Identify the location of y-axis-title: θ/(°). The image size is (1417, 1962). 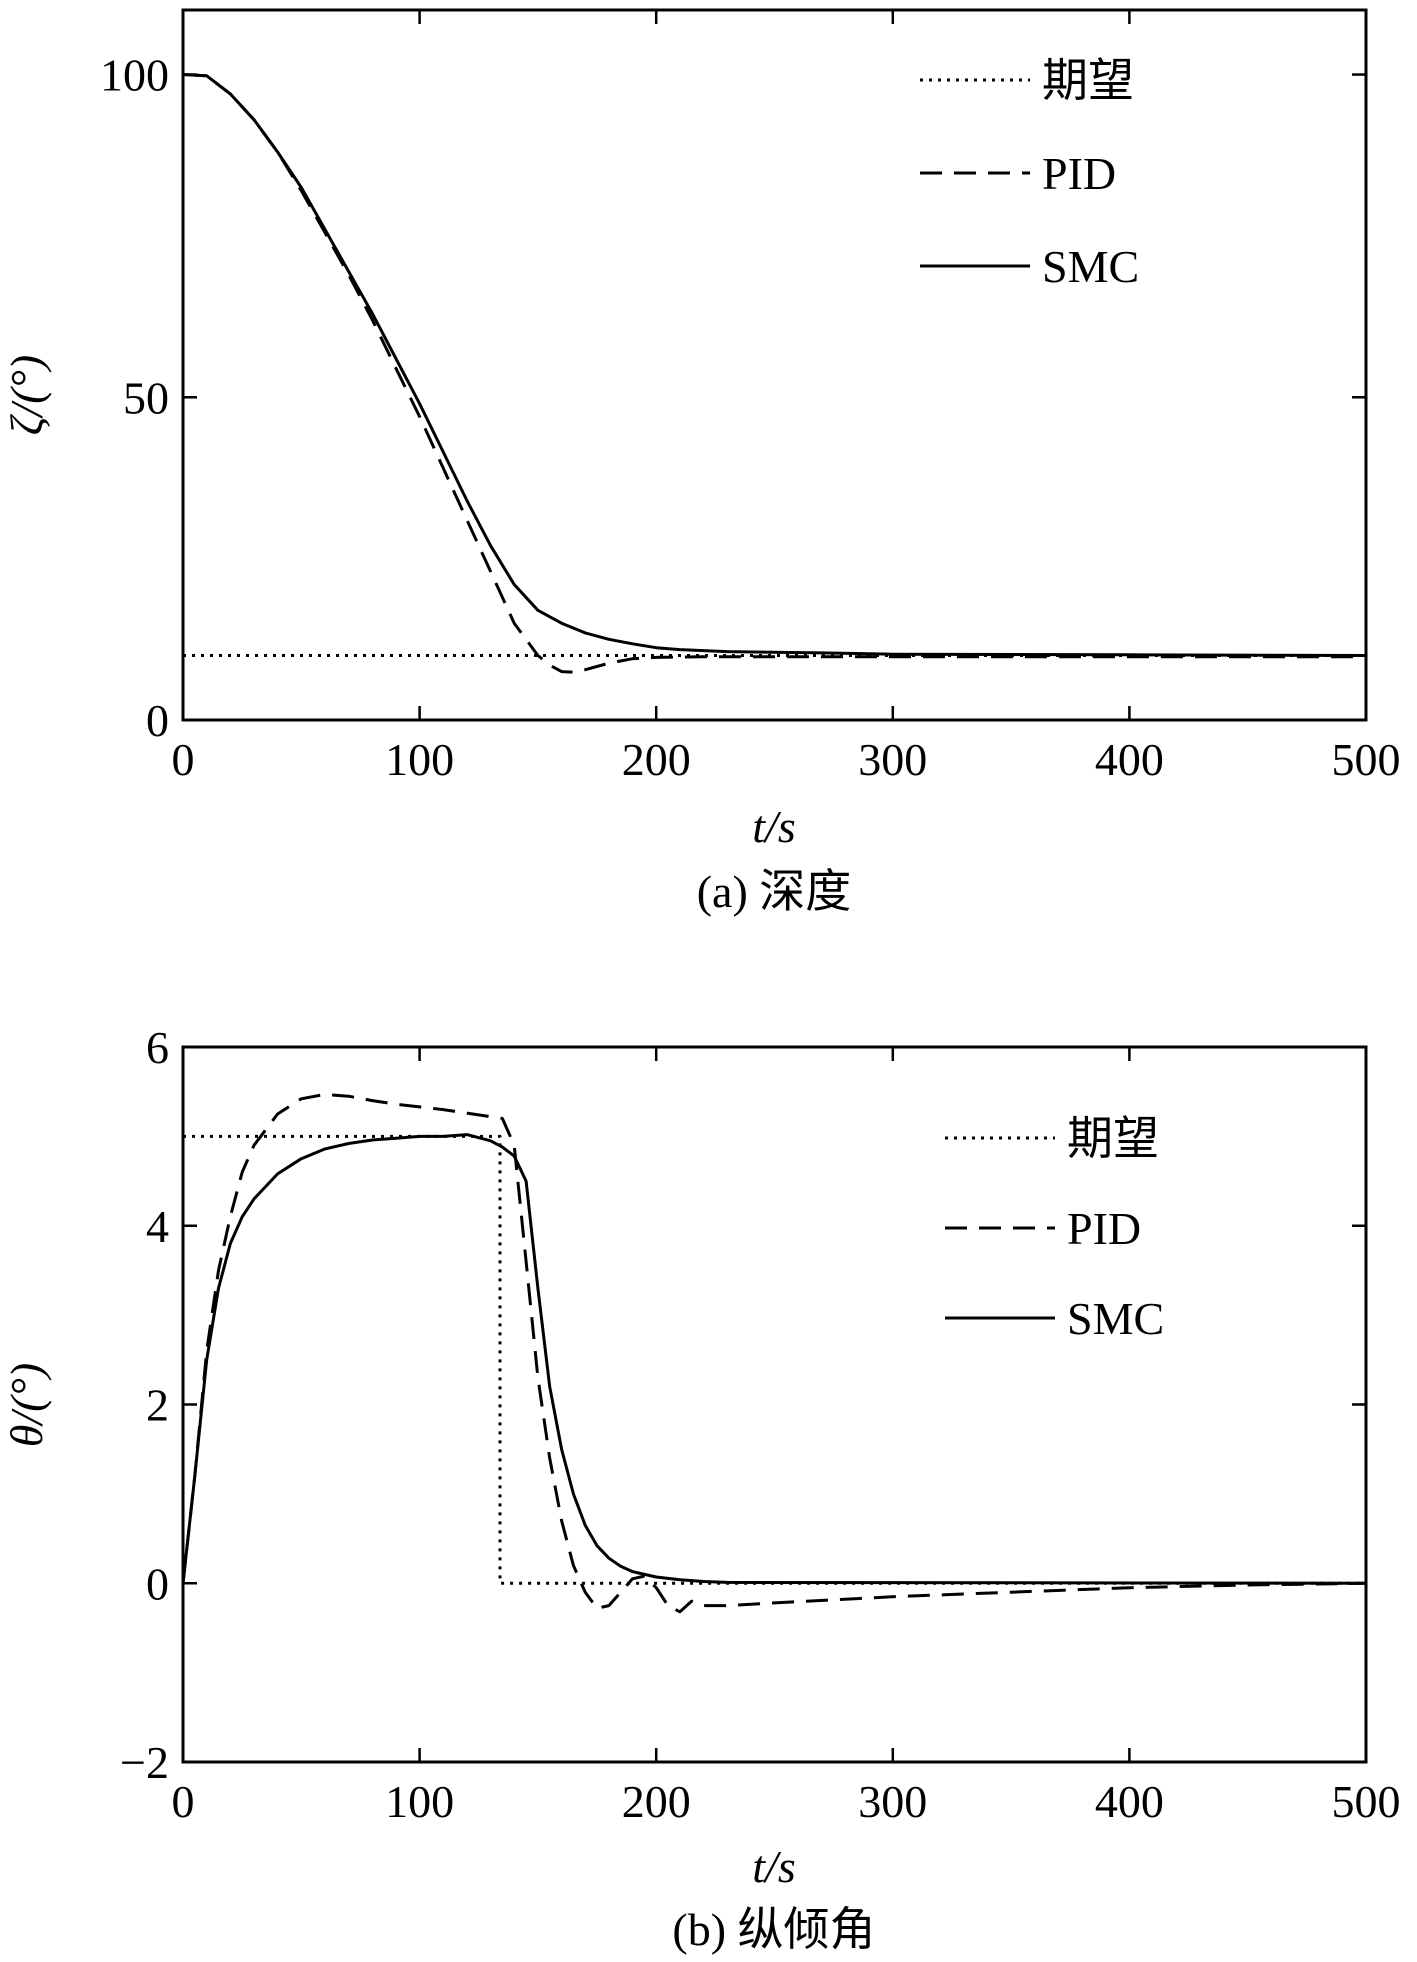
(26, 1405).